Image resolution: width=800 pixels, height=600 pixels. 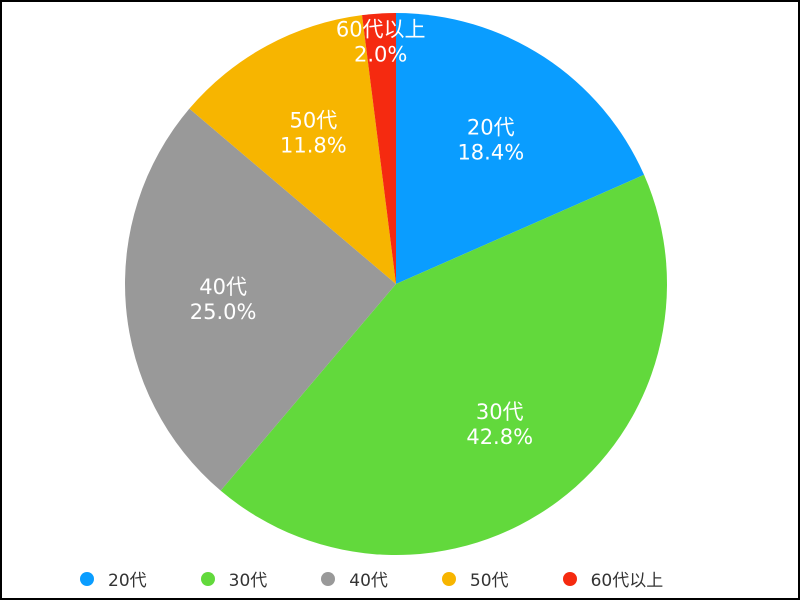 What do you see at coordinates (248, 581) in the screenshot?
I see `legend-label-30s: 30代` at bounding box center [248, 581].